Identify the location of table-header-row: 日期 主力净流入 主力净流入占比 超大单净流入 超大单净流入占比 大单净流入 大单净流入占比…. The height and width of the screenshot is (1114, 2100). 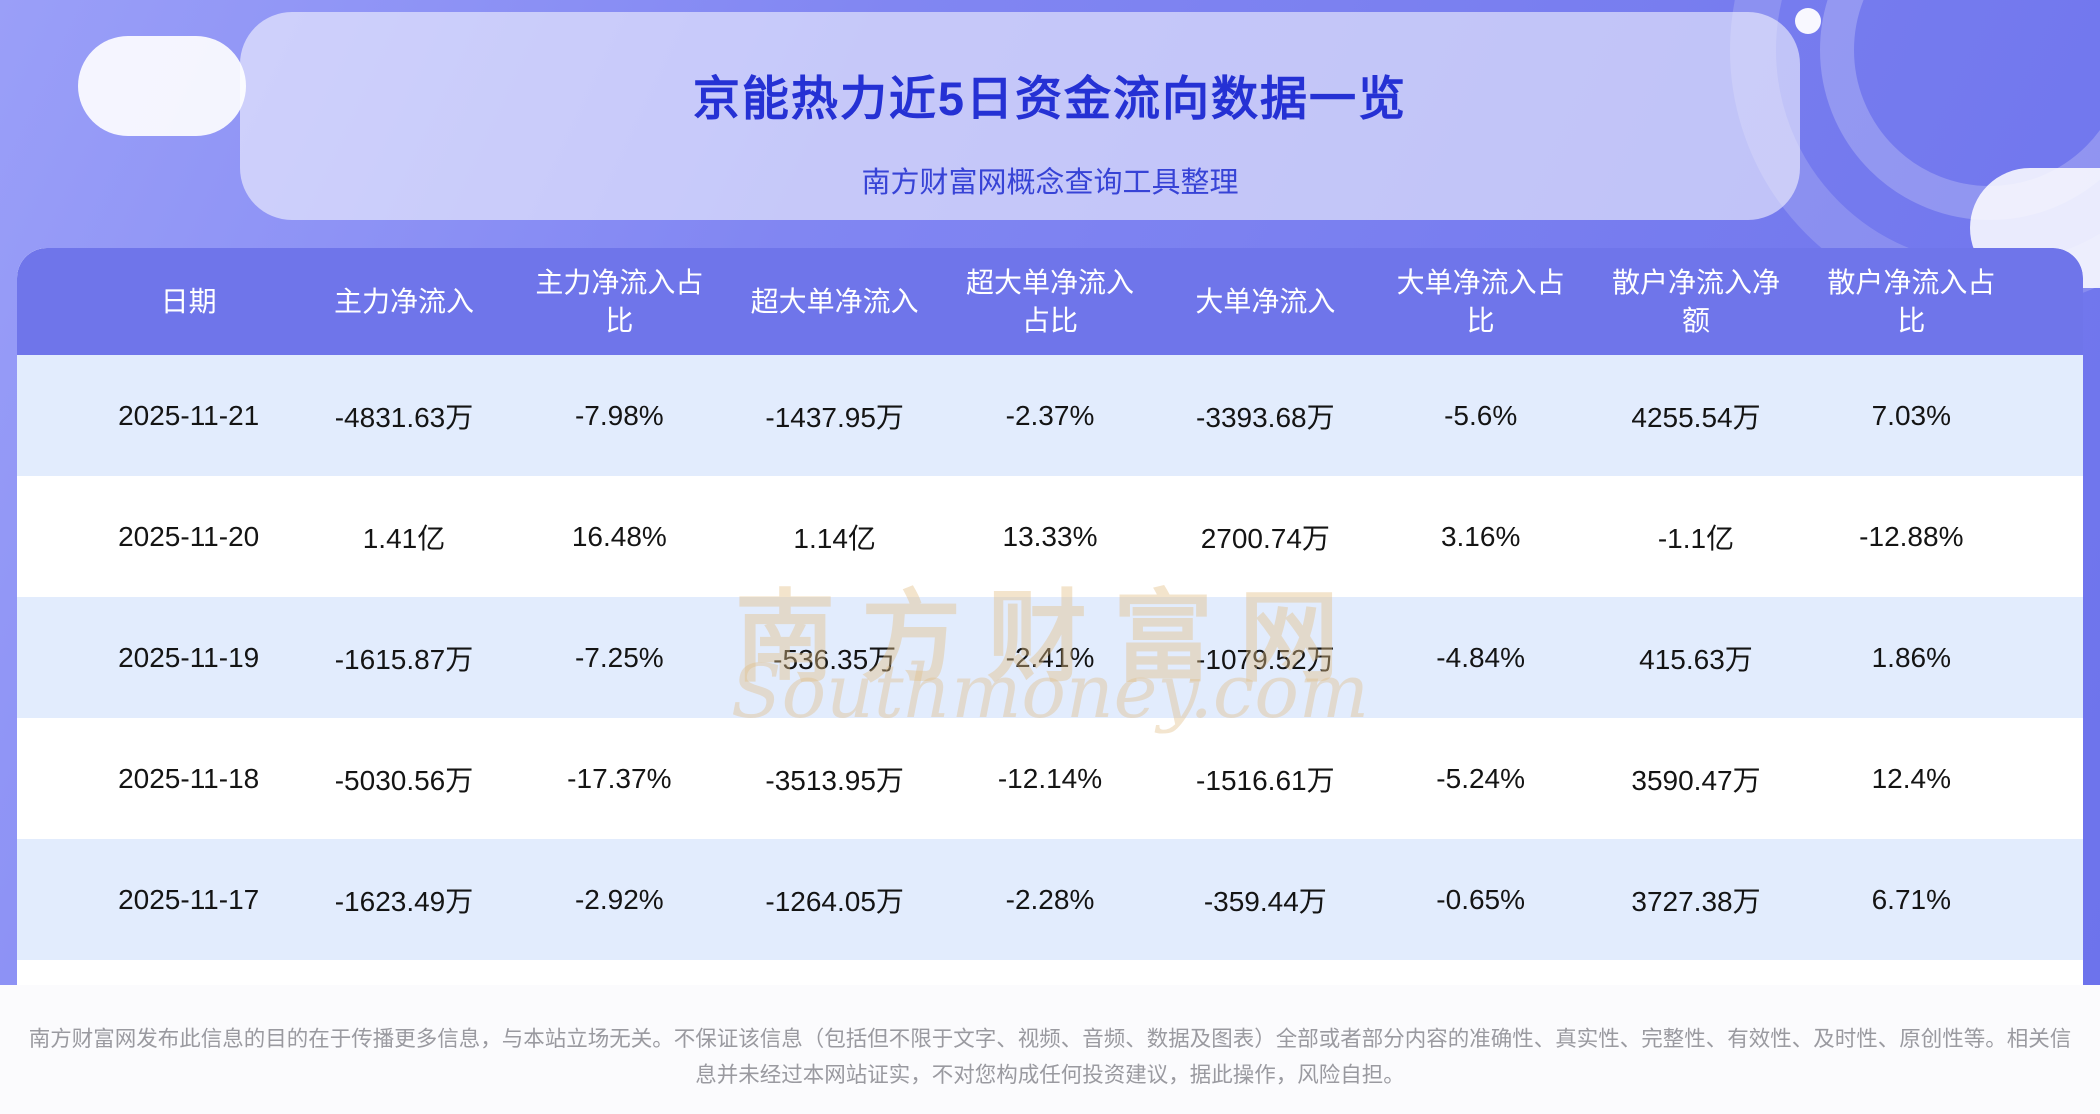
(1050, 301).